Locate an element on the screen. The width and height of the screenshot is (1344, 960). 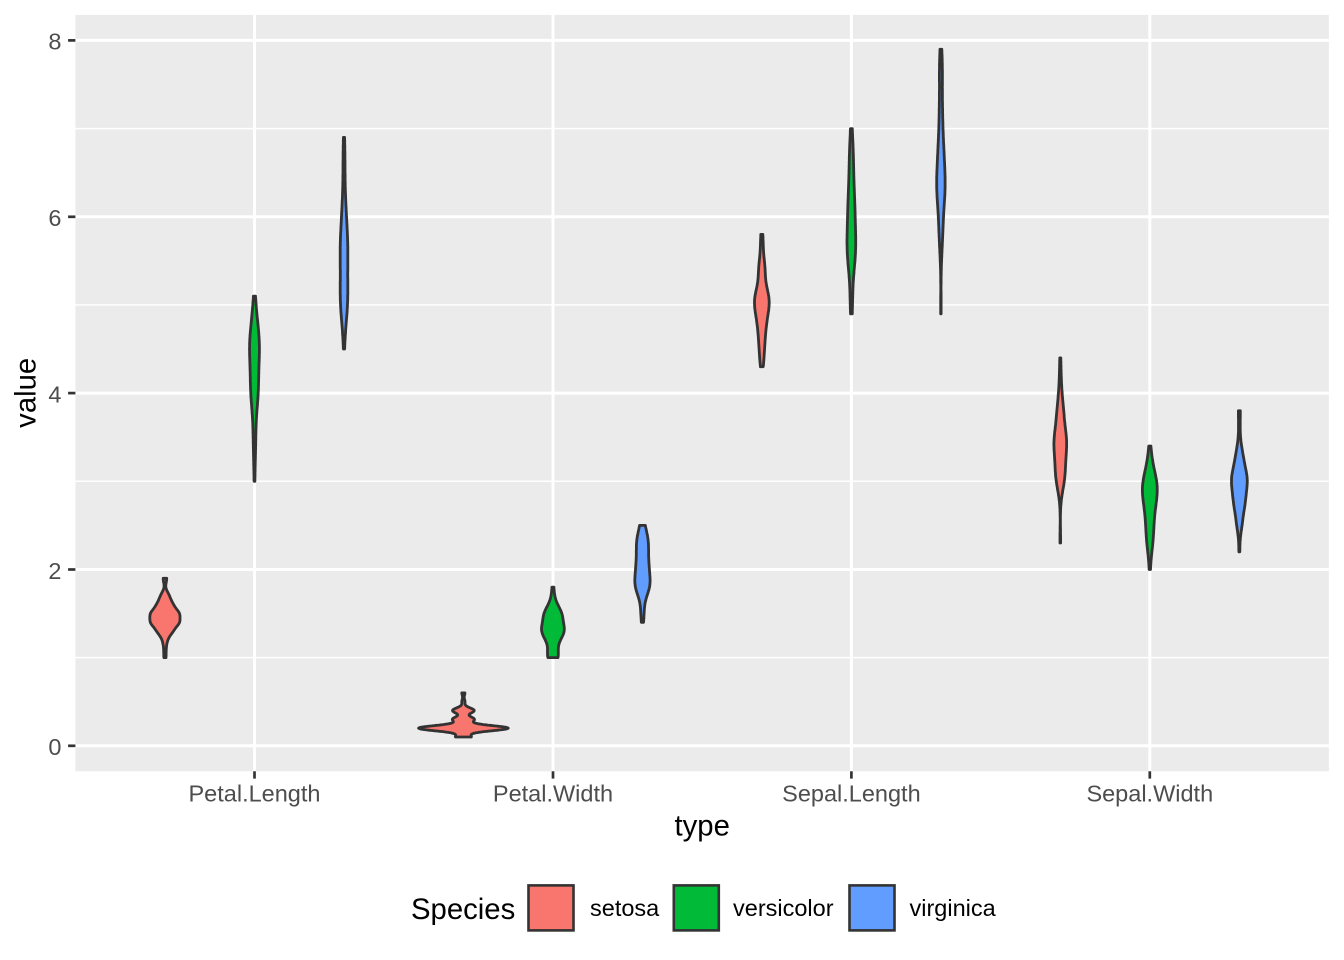
svg-text: type is located at coordinates (702, 826).